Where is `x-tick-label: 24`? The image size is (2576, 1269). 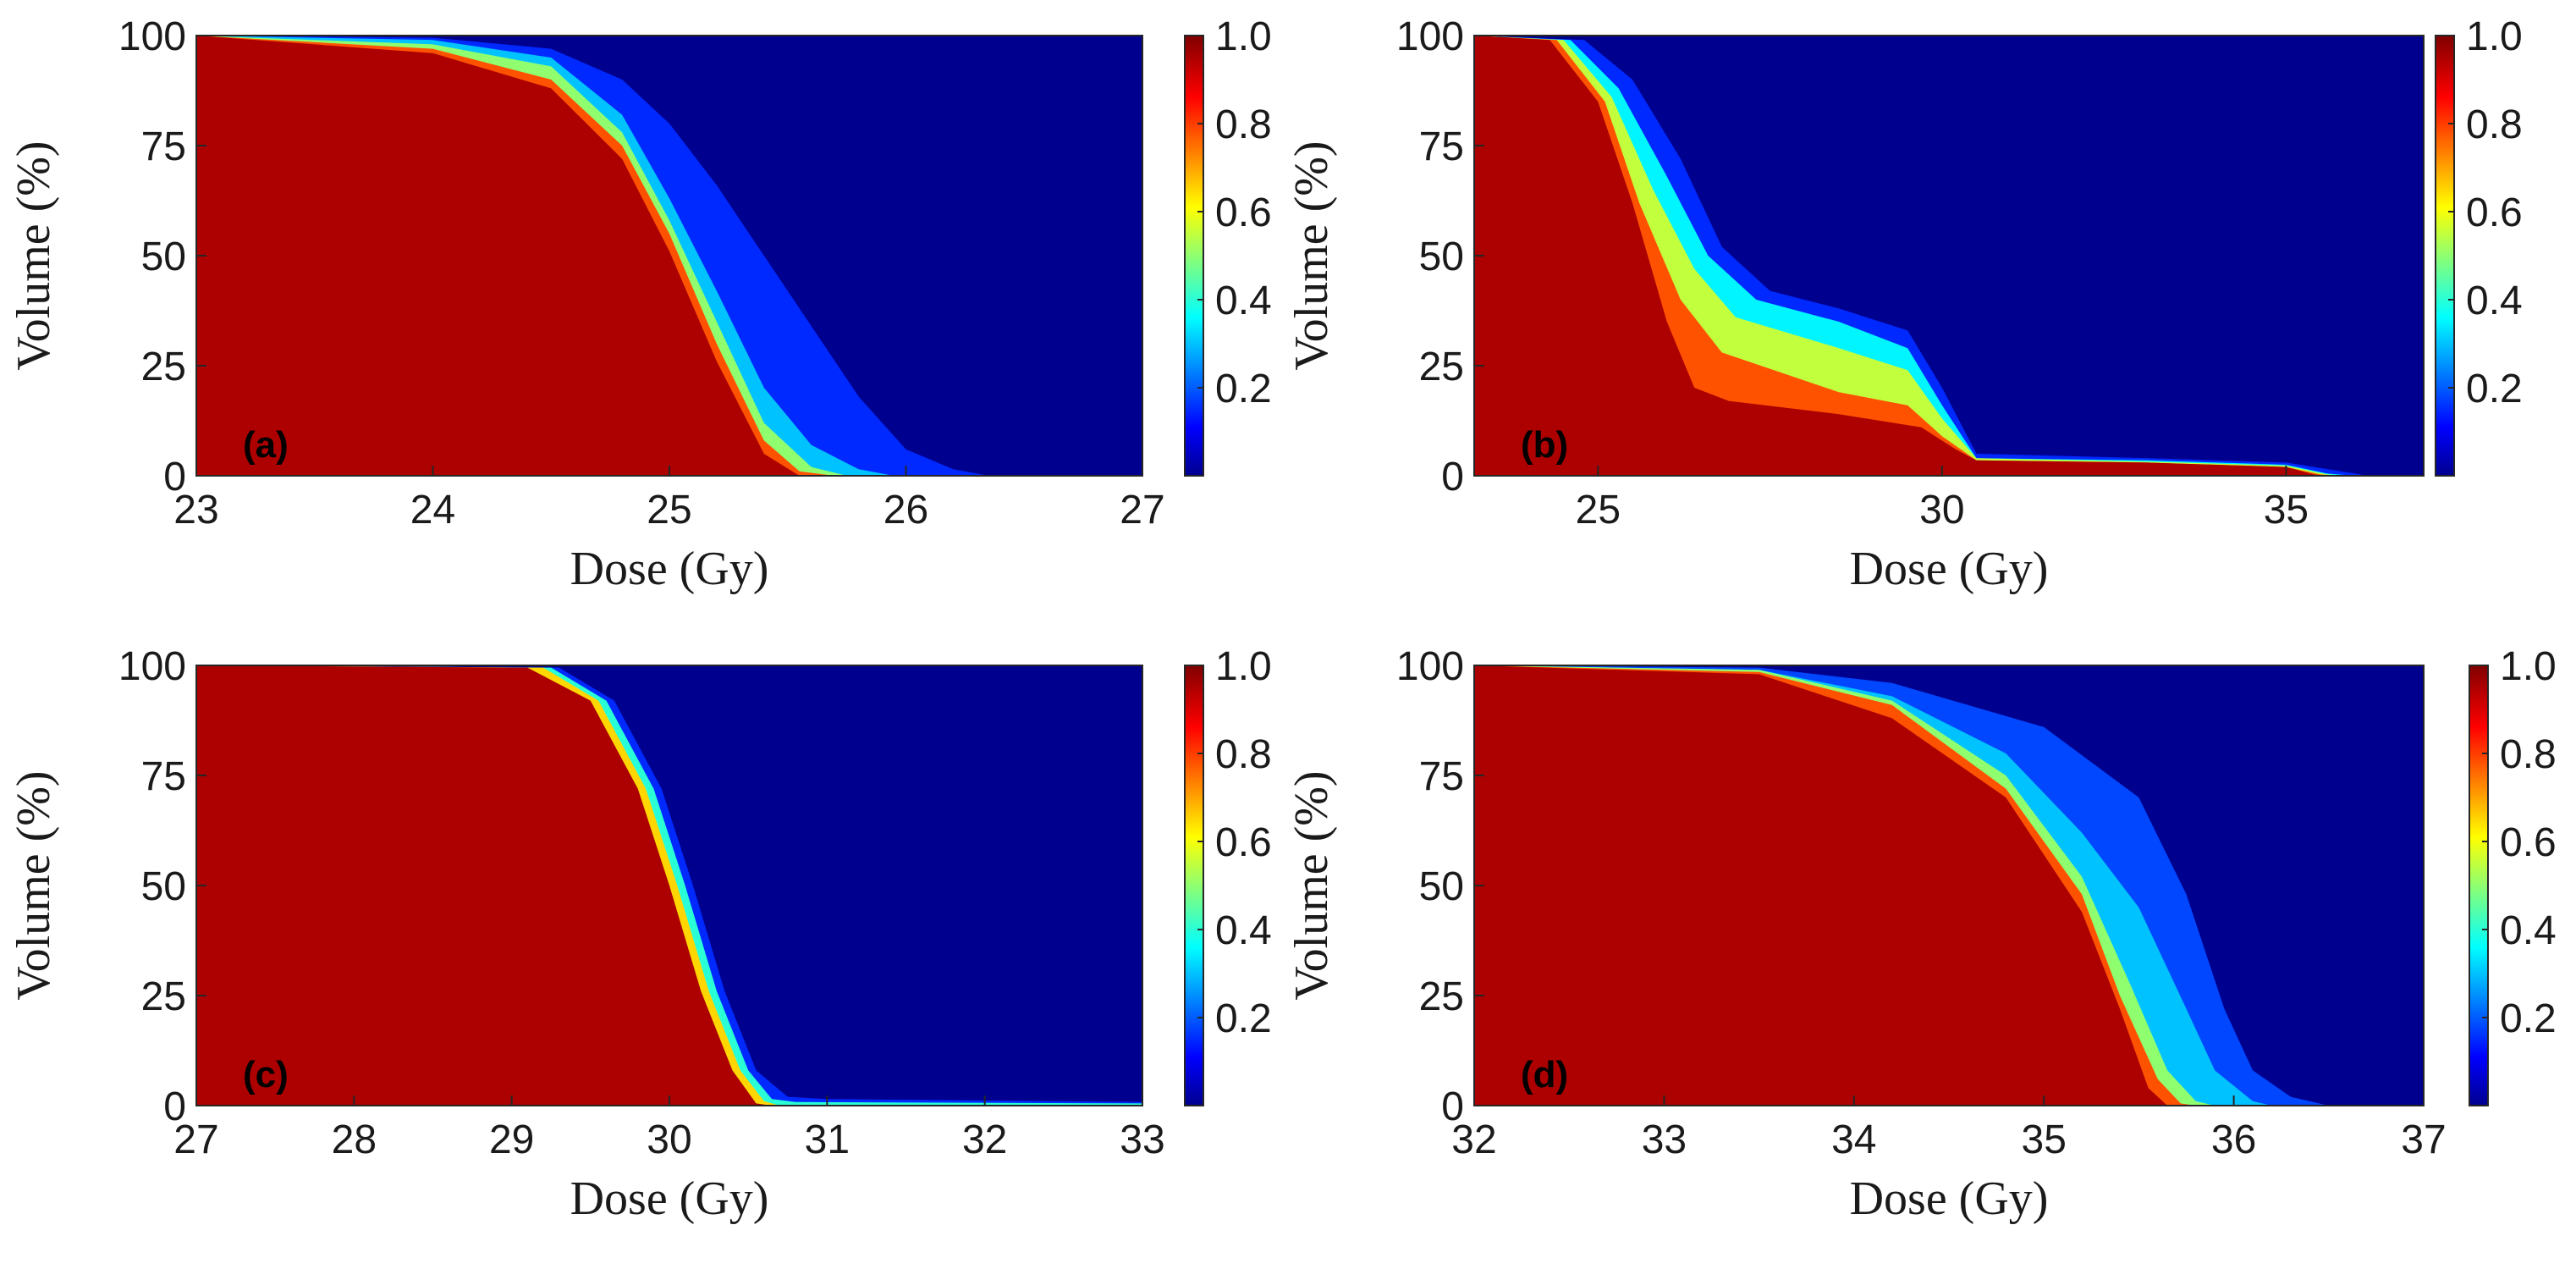 x-tick-label: 24 is located at coordinates (432, 510).